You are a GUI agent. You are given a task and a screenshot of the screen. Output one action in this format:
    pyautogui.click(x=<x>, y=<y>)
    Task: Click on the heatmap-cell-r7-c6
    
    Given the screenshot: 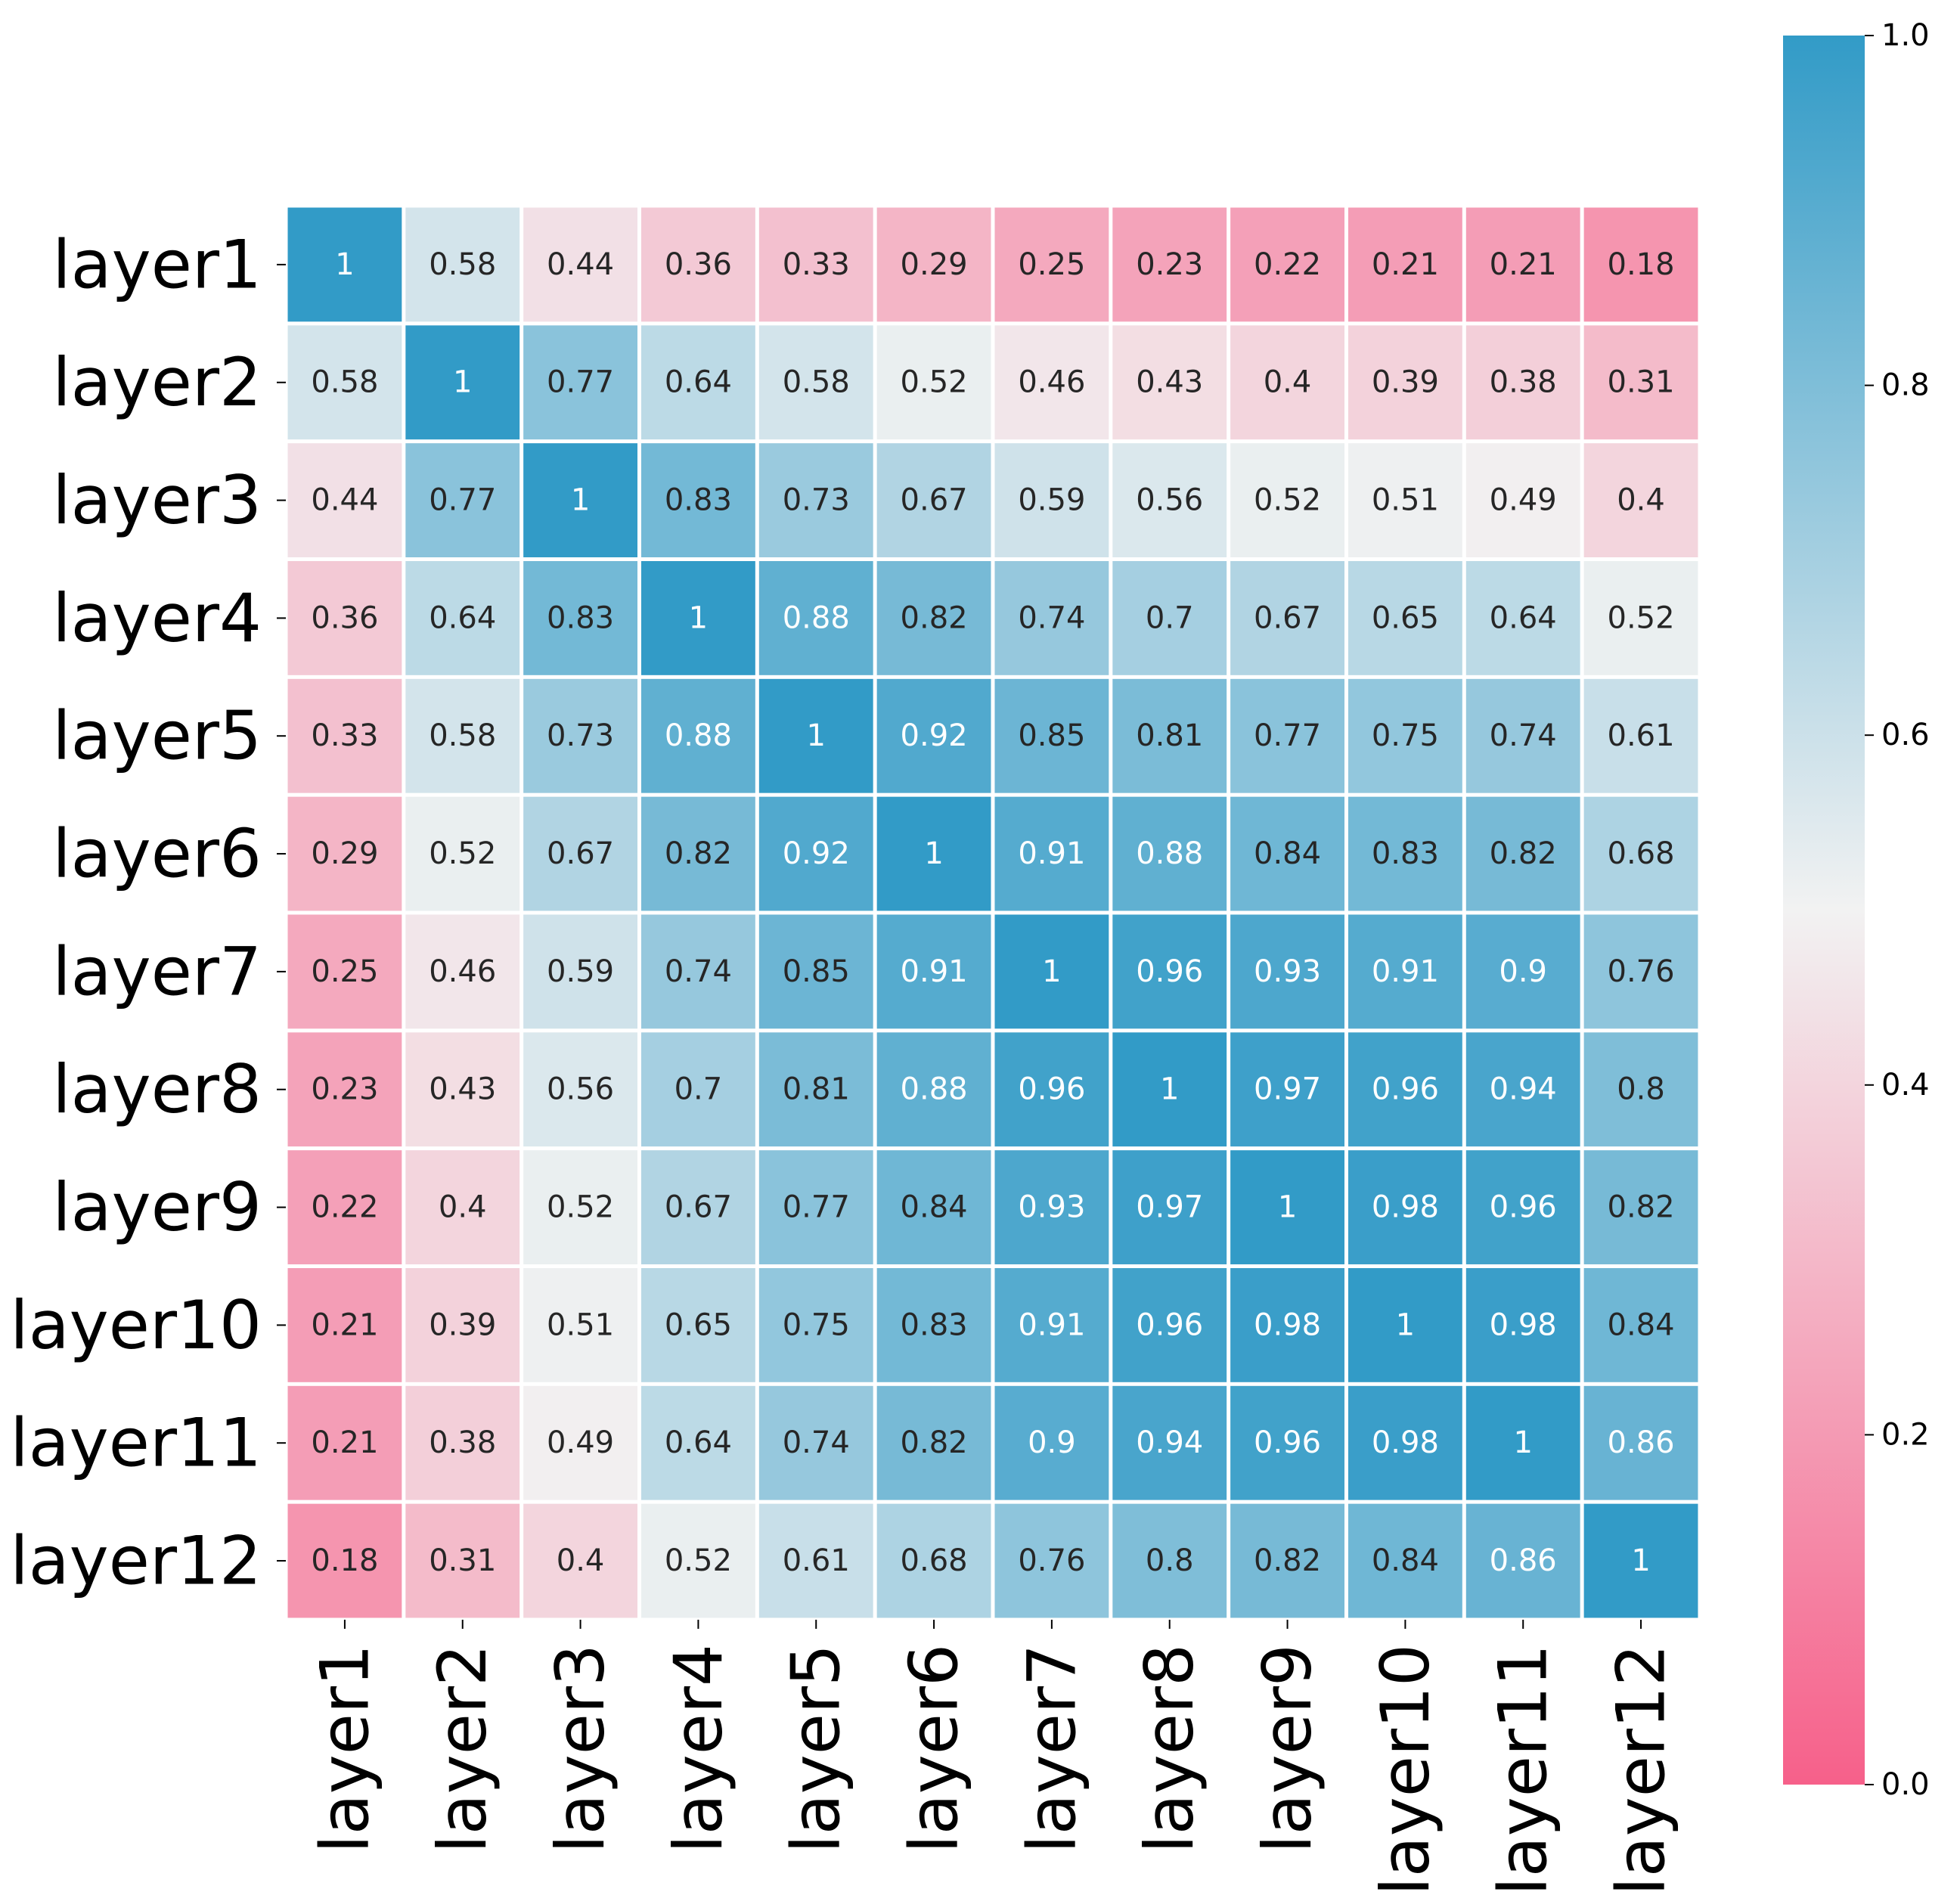 What is the action you would take?
    pyautogui.click(x=933, y=972)
    